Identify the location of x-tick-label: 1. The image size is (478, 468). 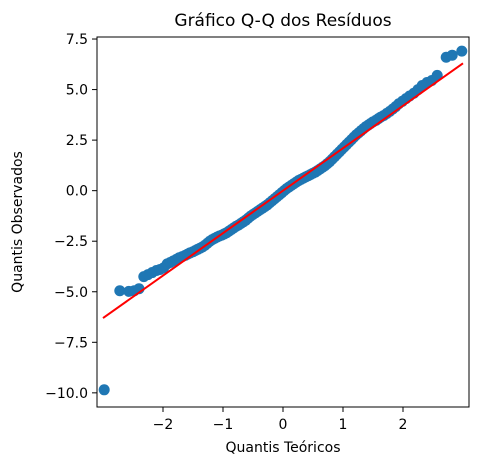
(343, 425).